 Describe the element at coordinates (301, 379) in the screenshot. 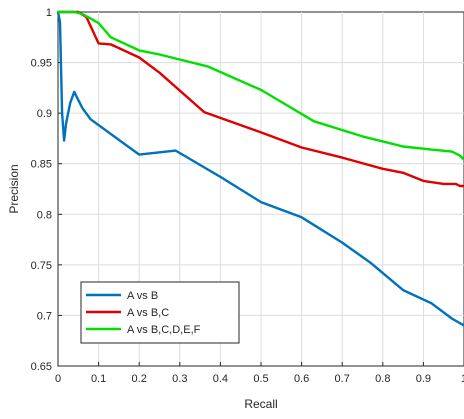

I see `x-tick-label: 0.6` at that location.